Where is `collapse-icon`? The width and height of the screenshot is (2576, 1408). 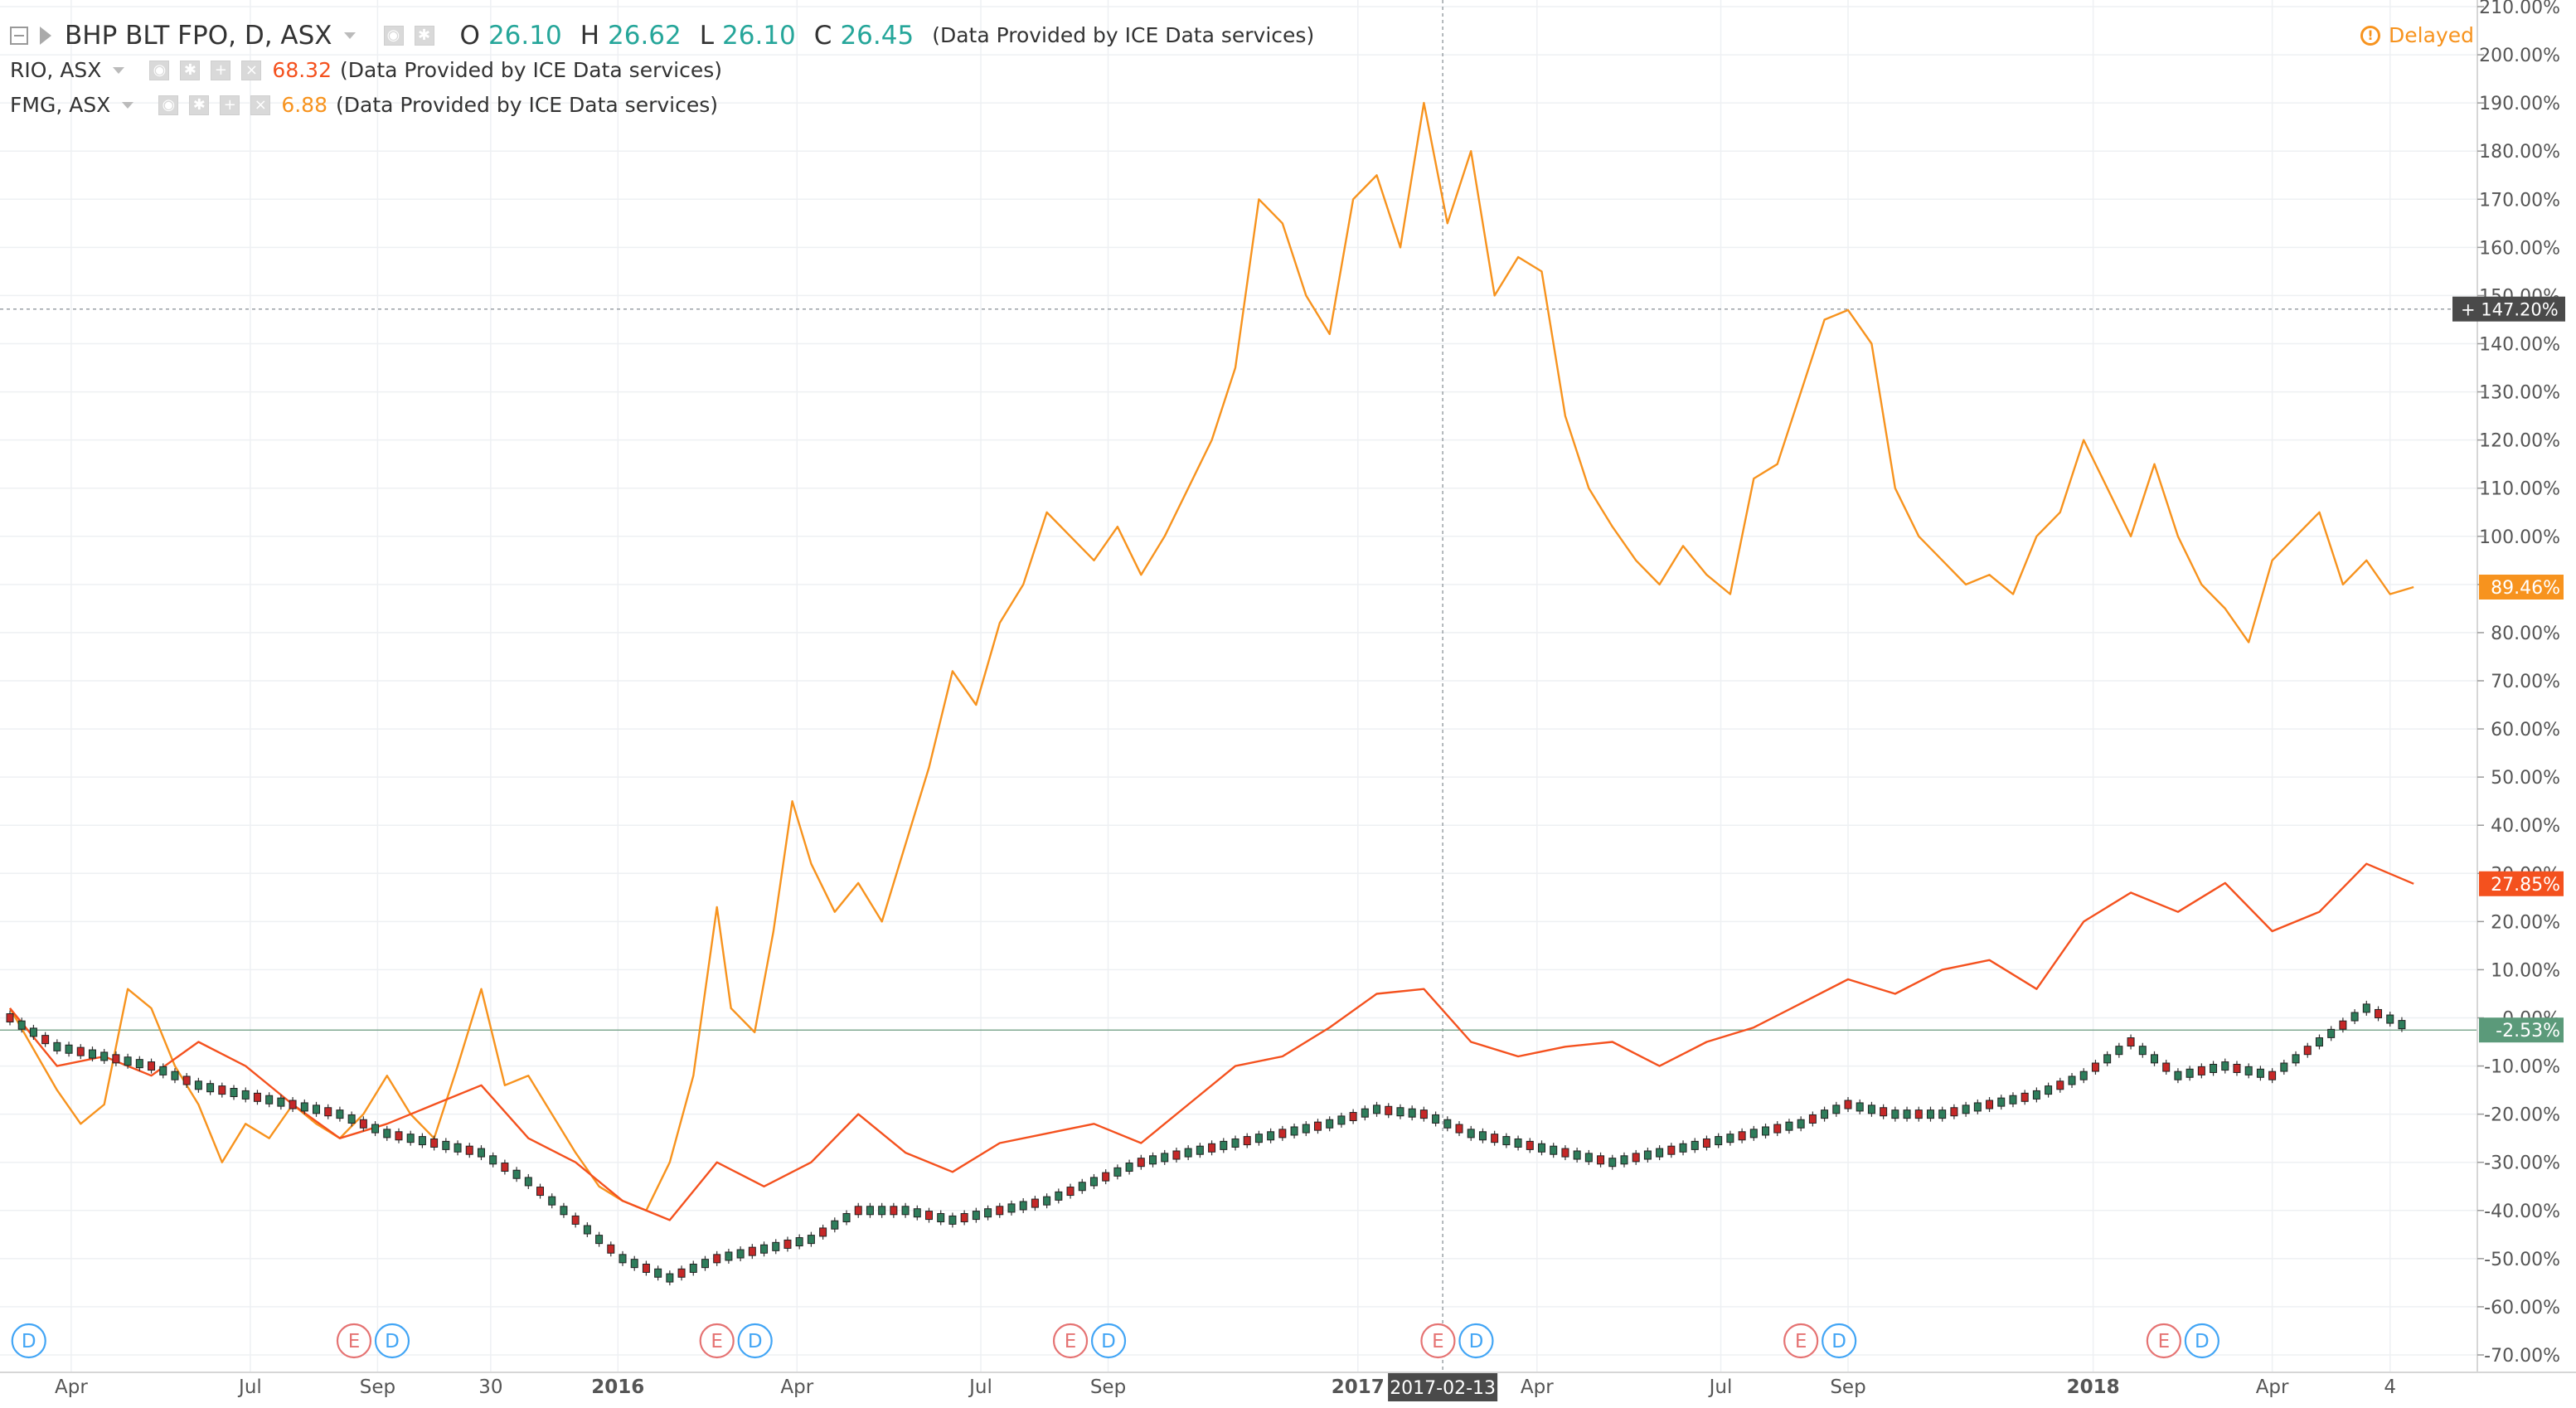
collapse-icon is located at coordinates (19, 36).